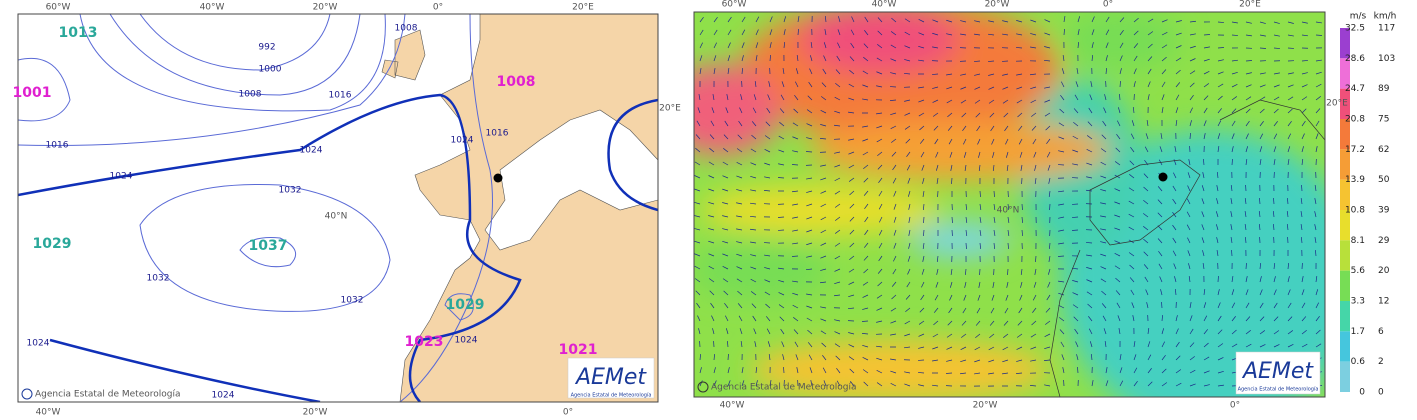  What do you see at coordinates (1362, 393) in the screenshot?
I see `legend-ms: 0` at bounding box center [1362, 393].